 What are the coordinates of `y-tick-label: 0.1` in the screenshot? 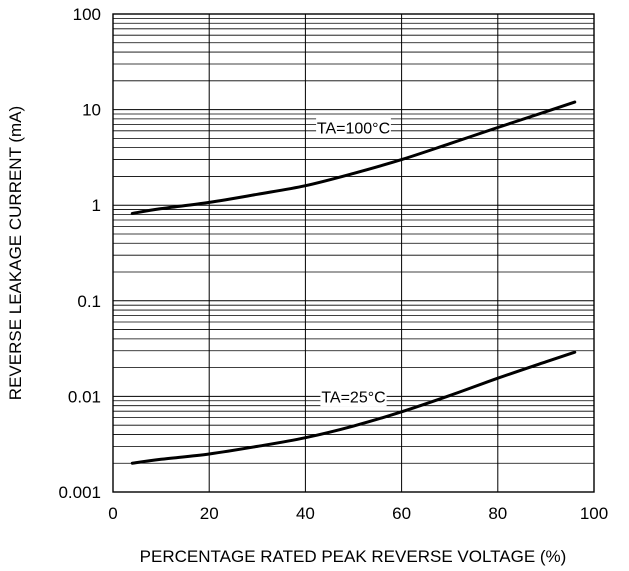 It's located at (89, 301).